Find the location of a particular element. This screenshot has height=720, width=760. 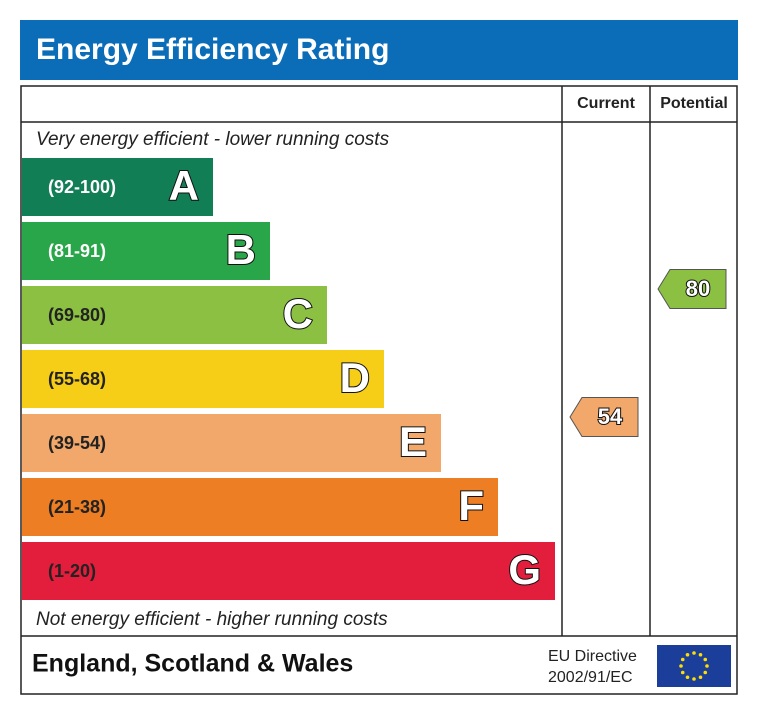

region: England, Scotland & Wales is located at coordinates (192, 664).